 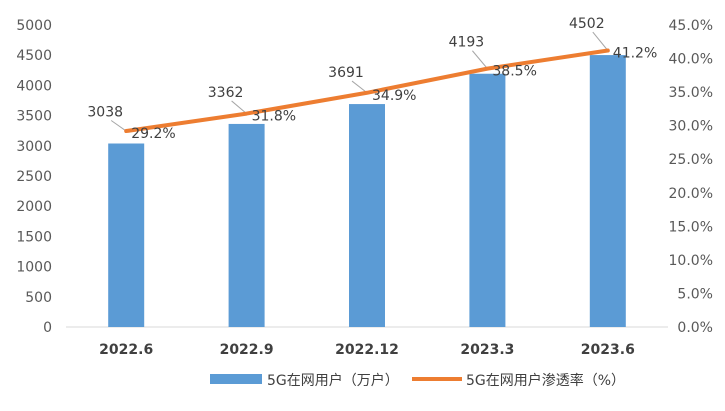 What do you see at coordinates (105, 113) in the screenshot?
I see `bar-data-label: 3038` at bounding box center [105, 113].